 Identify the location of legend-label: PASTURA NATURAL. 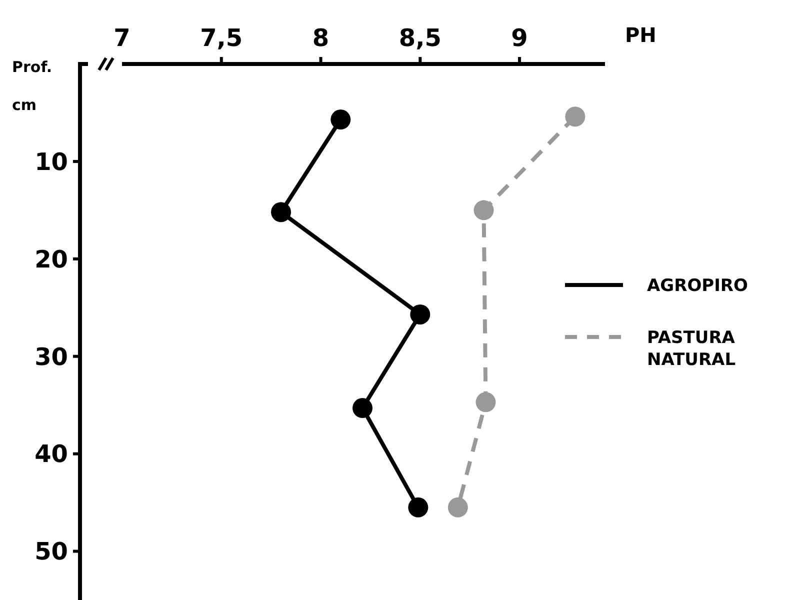
(691, 349).